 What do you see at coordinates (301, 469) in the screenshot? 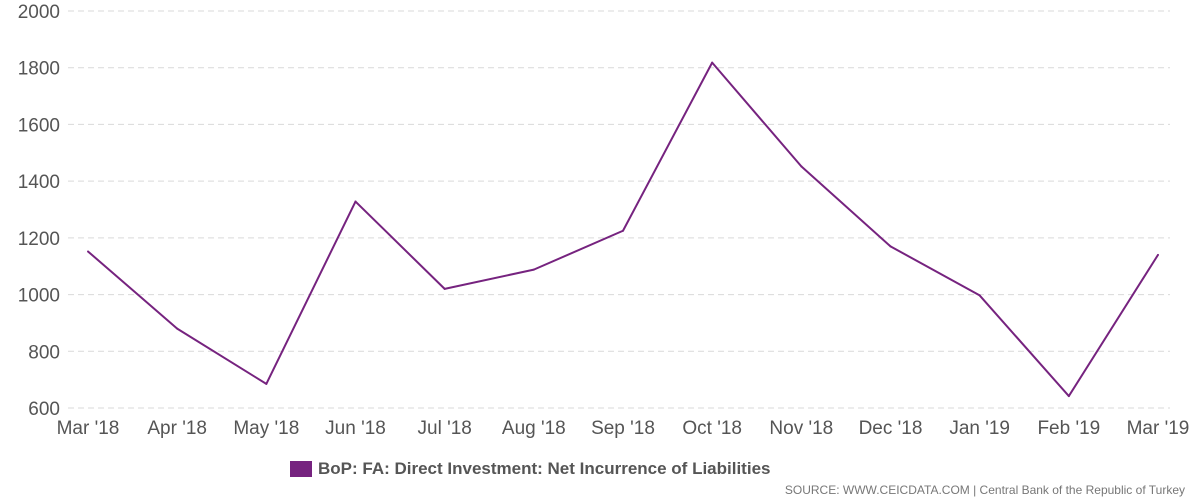
I see `legend-swatch` at bounding box center [301, 469].